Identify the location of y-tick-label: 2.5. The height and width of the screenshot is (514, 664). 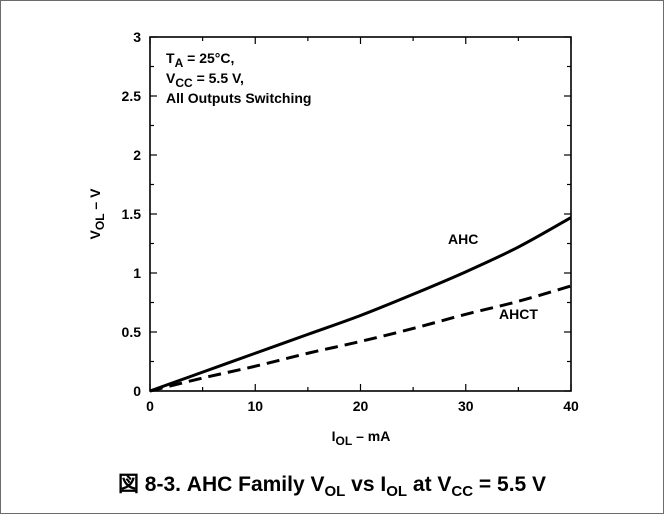
(132, 96).